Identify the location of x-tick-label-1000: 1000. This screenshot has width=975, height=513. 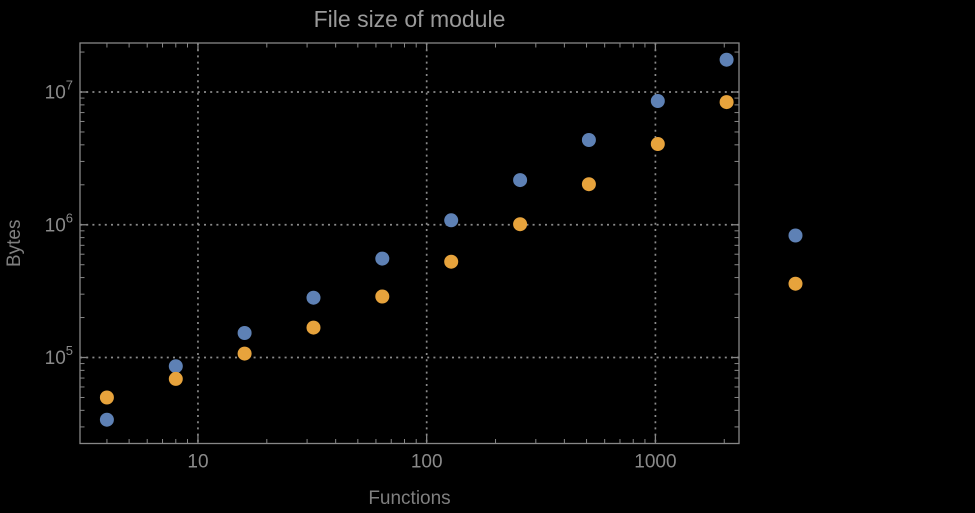
(655, 462).